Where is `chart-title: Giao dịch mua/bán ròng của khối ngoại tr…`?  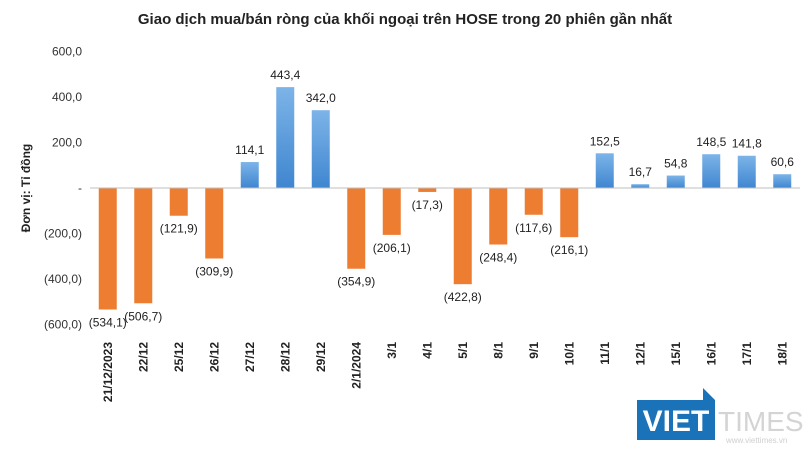
chart-title: Giao dịch mua/bán ròng của khối ngoại tr… is located at coordinates (405, 19).